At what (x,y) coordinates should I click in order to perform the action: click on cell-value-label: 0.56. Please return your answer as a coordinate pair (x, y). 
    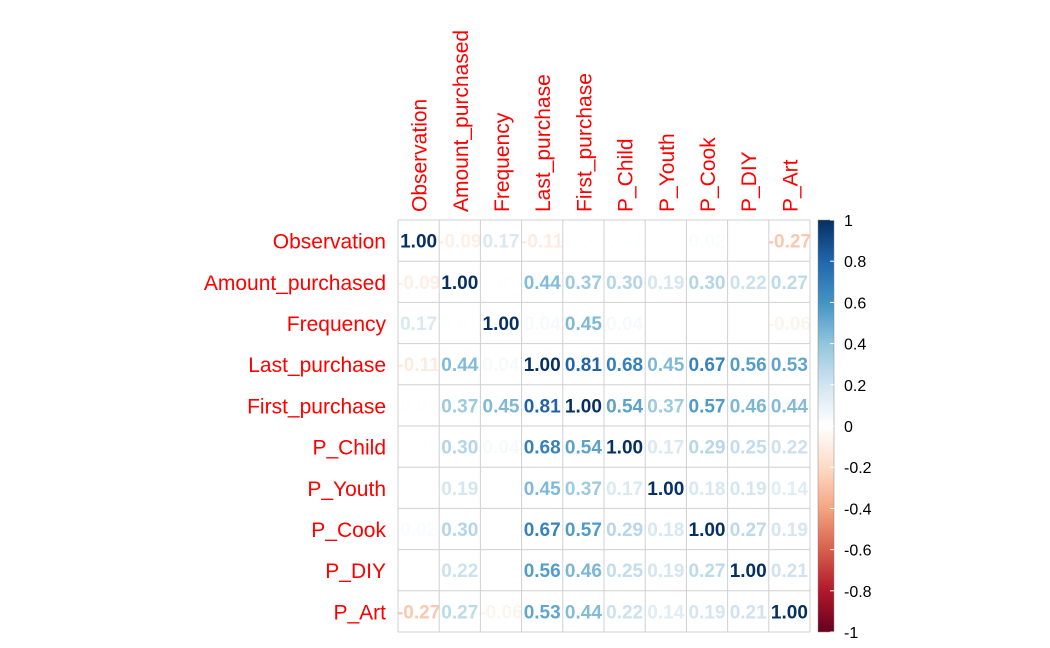
    Looking at the image, I should click on (748, 365).